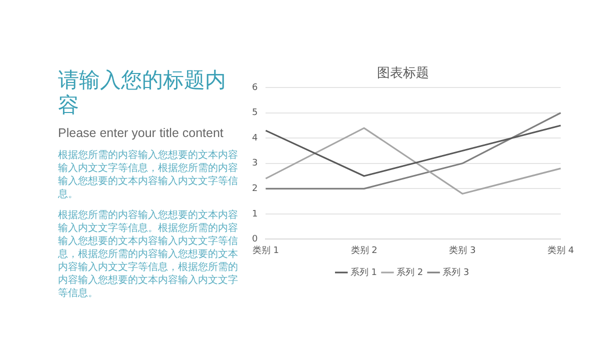 This screenshot has height=338, width=600. I want to click on text: Please enter your title content, so click(141, 133).